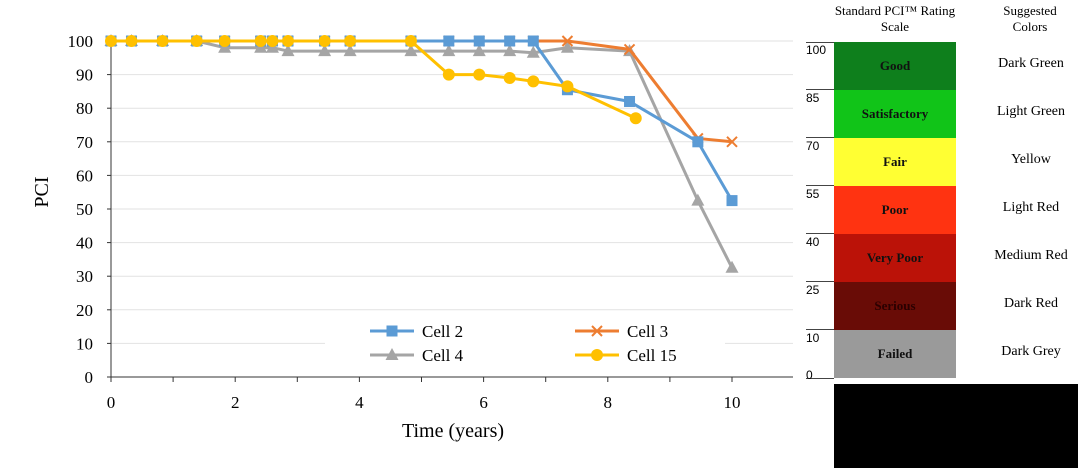 This screenshot has width=1078, height=468. I want to click on scale-value: 55, so click(813, 194).